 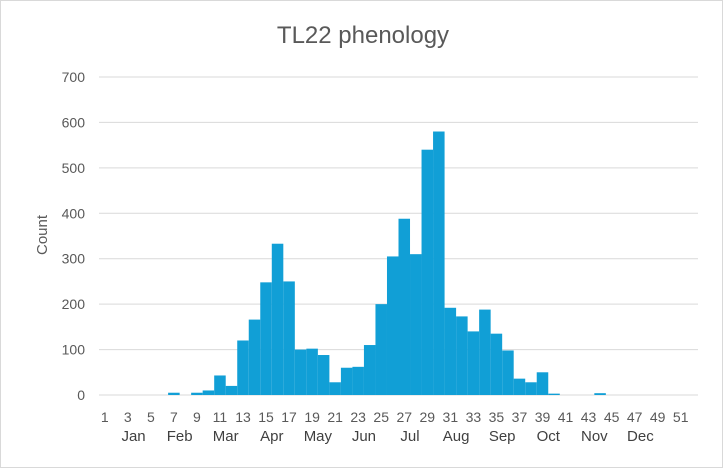 What do you see at coordinates (42, 234) in the screenshot?
I see `y-axis-label: Count` at bounding box center [42, 234].